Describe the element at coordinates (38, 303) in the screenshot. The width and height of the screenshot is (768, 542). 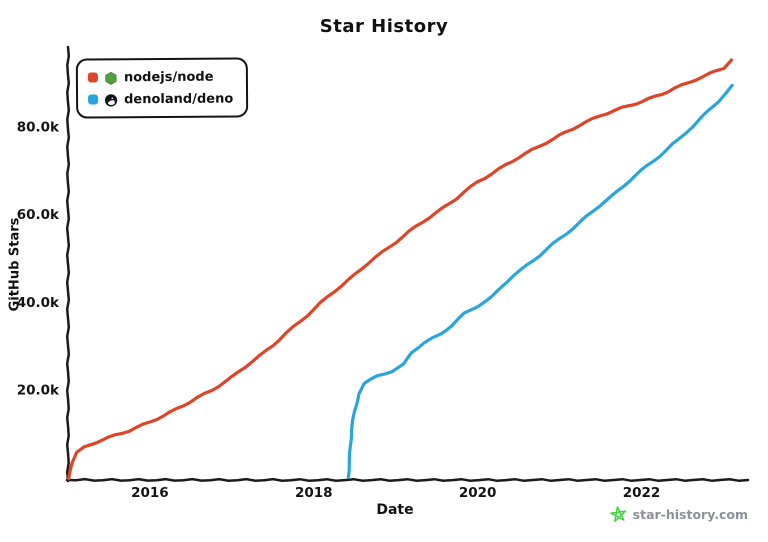
I see `y-tick-label: 40.0k` at that location.